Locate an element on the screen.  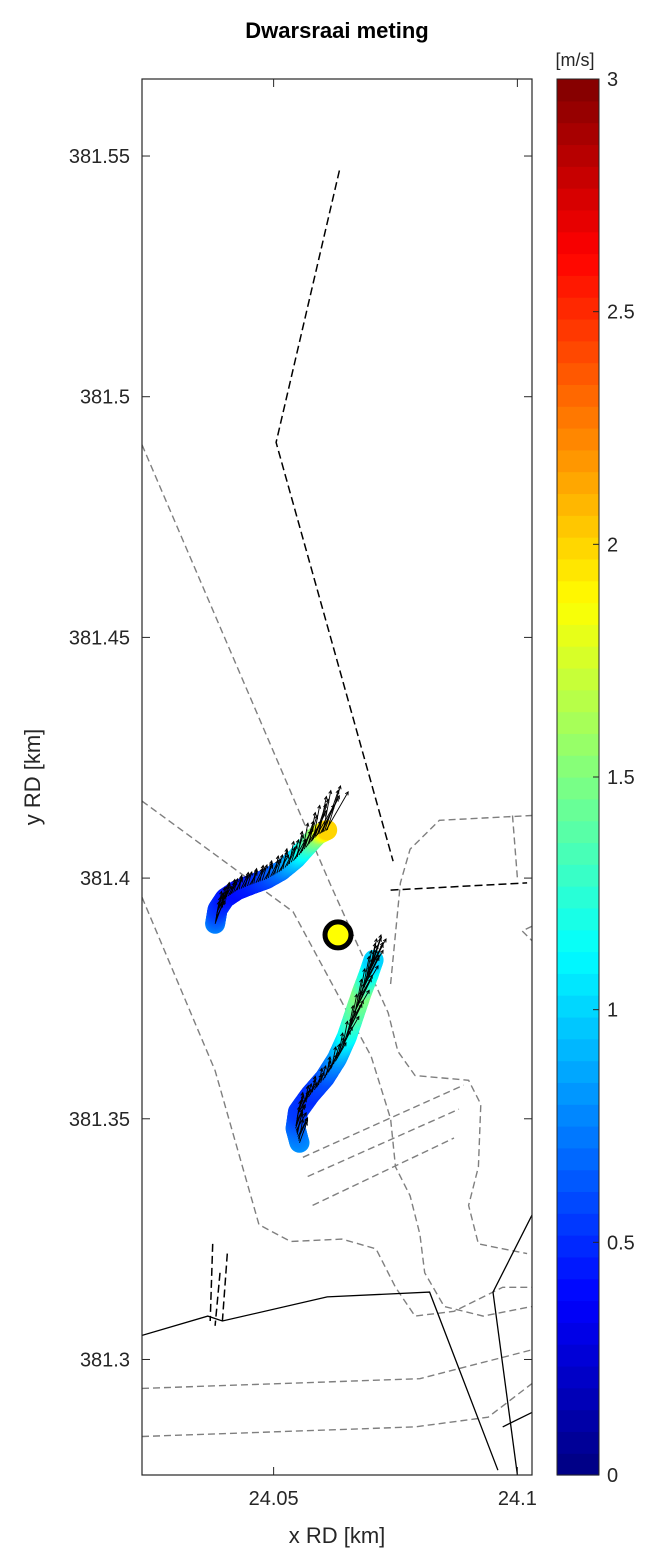
y-tick-label: 381.45 is located at coordinates (99, 638).